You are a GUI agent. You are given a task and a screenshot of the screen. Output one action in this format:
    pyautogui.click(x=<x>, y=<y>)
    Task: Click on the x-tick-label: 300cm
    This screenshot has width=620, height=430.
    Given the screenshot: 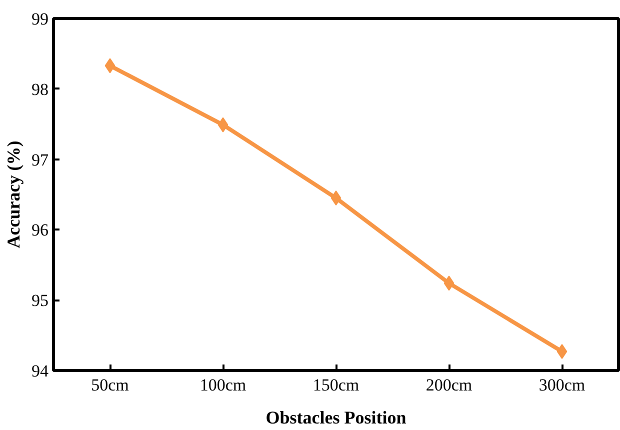 What is the action you would take?
    pyautogui.click(x=562, y=385)
    